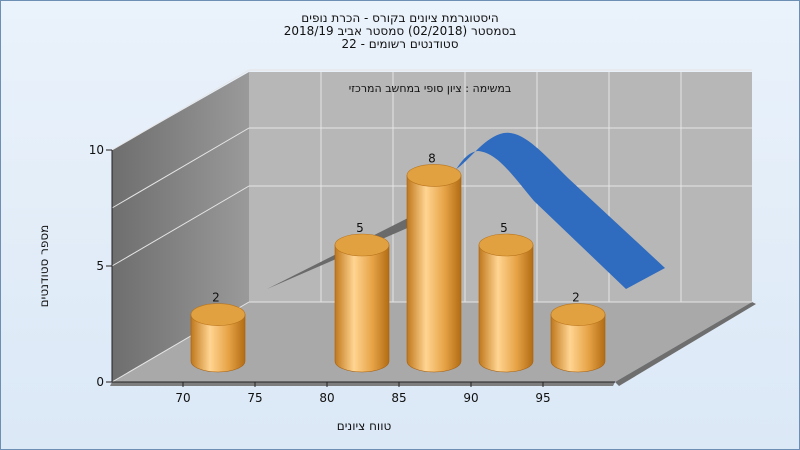  I want to click on y-tick-label-1: 5, so click(100, 266).